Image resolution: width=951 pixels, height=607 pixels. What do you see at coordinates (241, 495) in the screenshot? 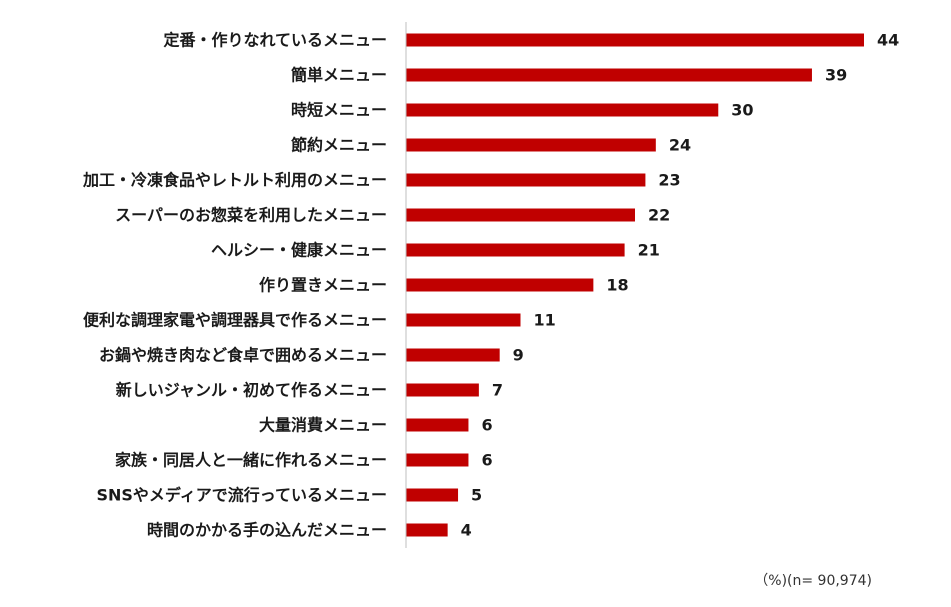
I see `category-label-13: SNSやメディアで流行っているメニュー` at bounding box center [241, 495].